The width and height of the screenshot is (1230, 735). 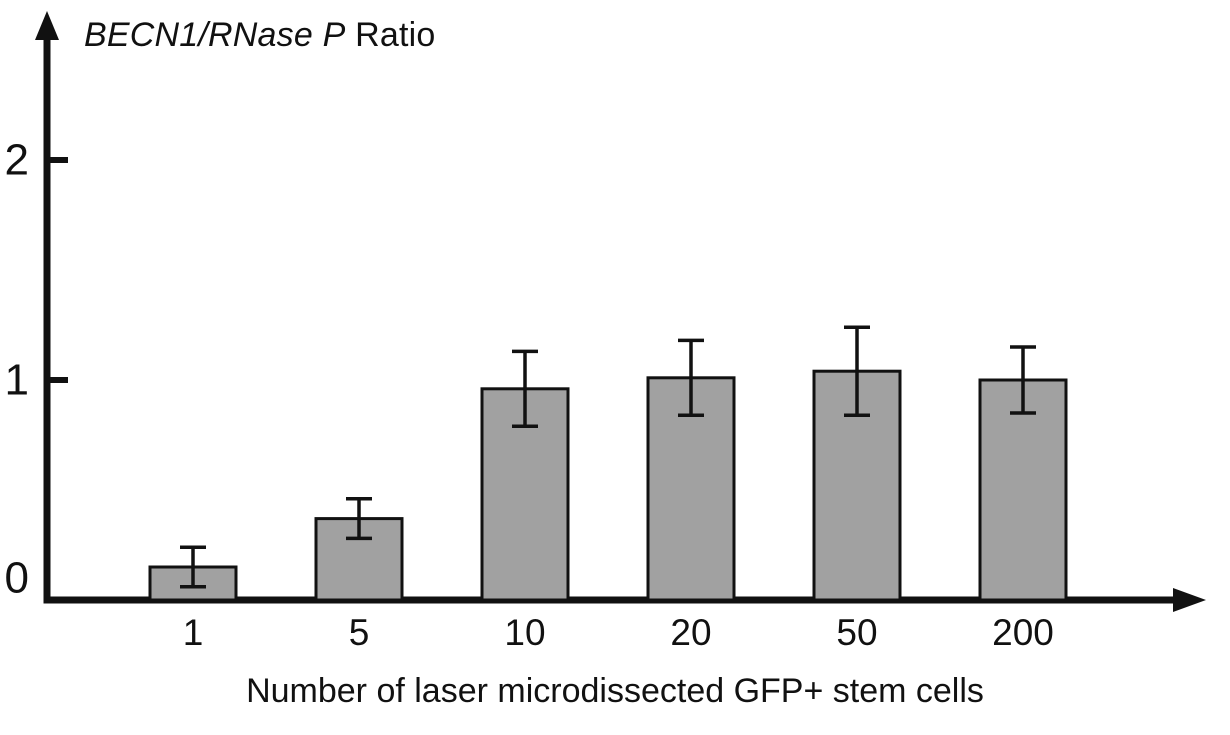 What do you see at coordinates (215, 35) in the screenshot?
I see `chart-title-italic-part: BECN1/RNase P` at bounding box center [215, 35].